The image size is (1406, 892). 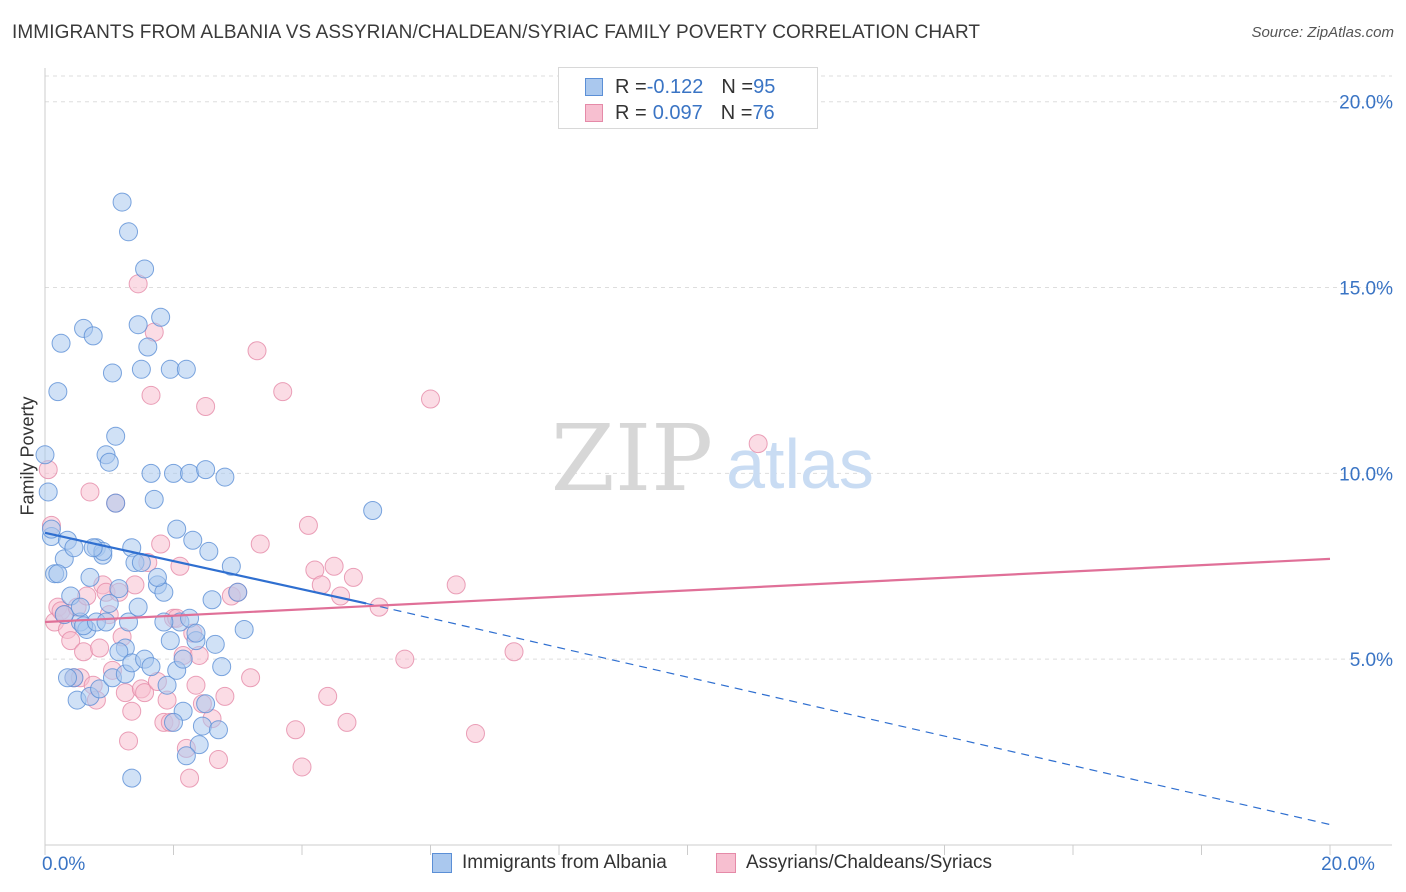 I want to click on legend-item-assyrians: Assyrians/Chaldeans/Syriacs, so click(x=854, y=863).